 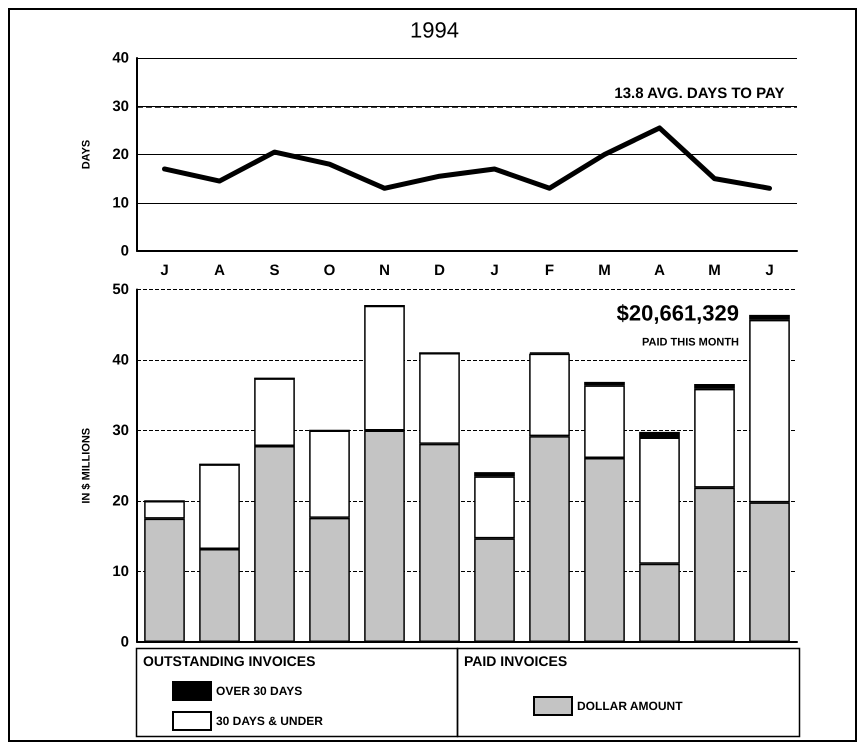 I want to click on x-tick-label: O, so click(x=330, y=270).